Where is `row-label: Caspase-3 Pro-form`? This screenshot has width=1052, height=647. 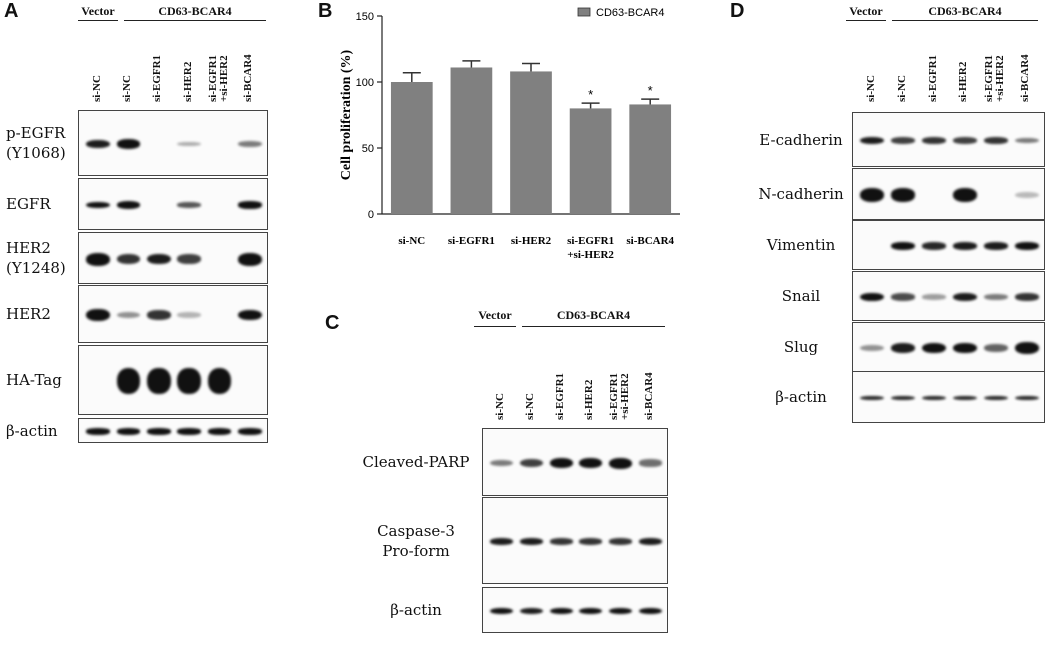
row-label: Caspase-3 Pro-form is located at coordinates (416, 540).